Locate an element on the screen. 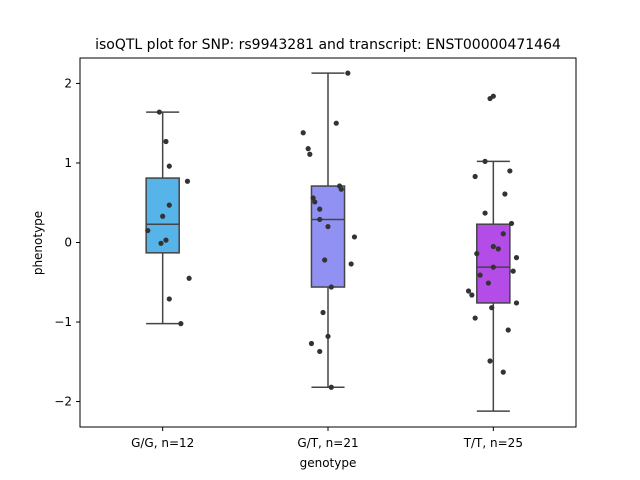 The image size is (640, 480). y-tick-label: 0 is located at coordinates (68, 243).